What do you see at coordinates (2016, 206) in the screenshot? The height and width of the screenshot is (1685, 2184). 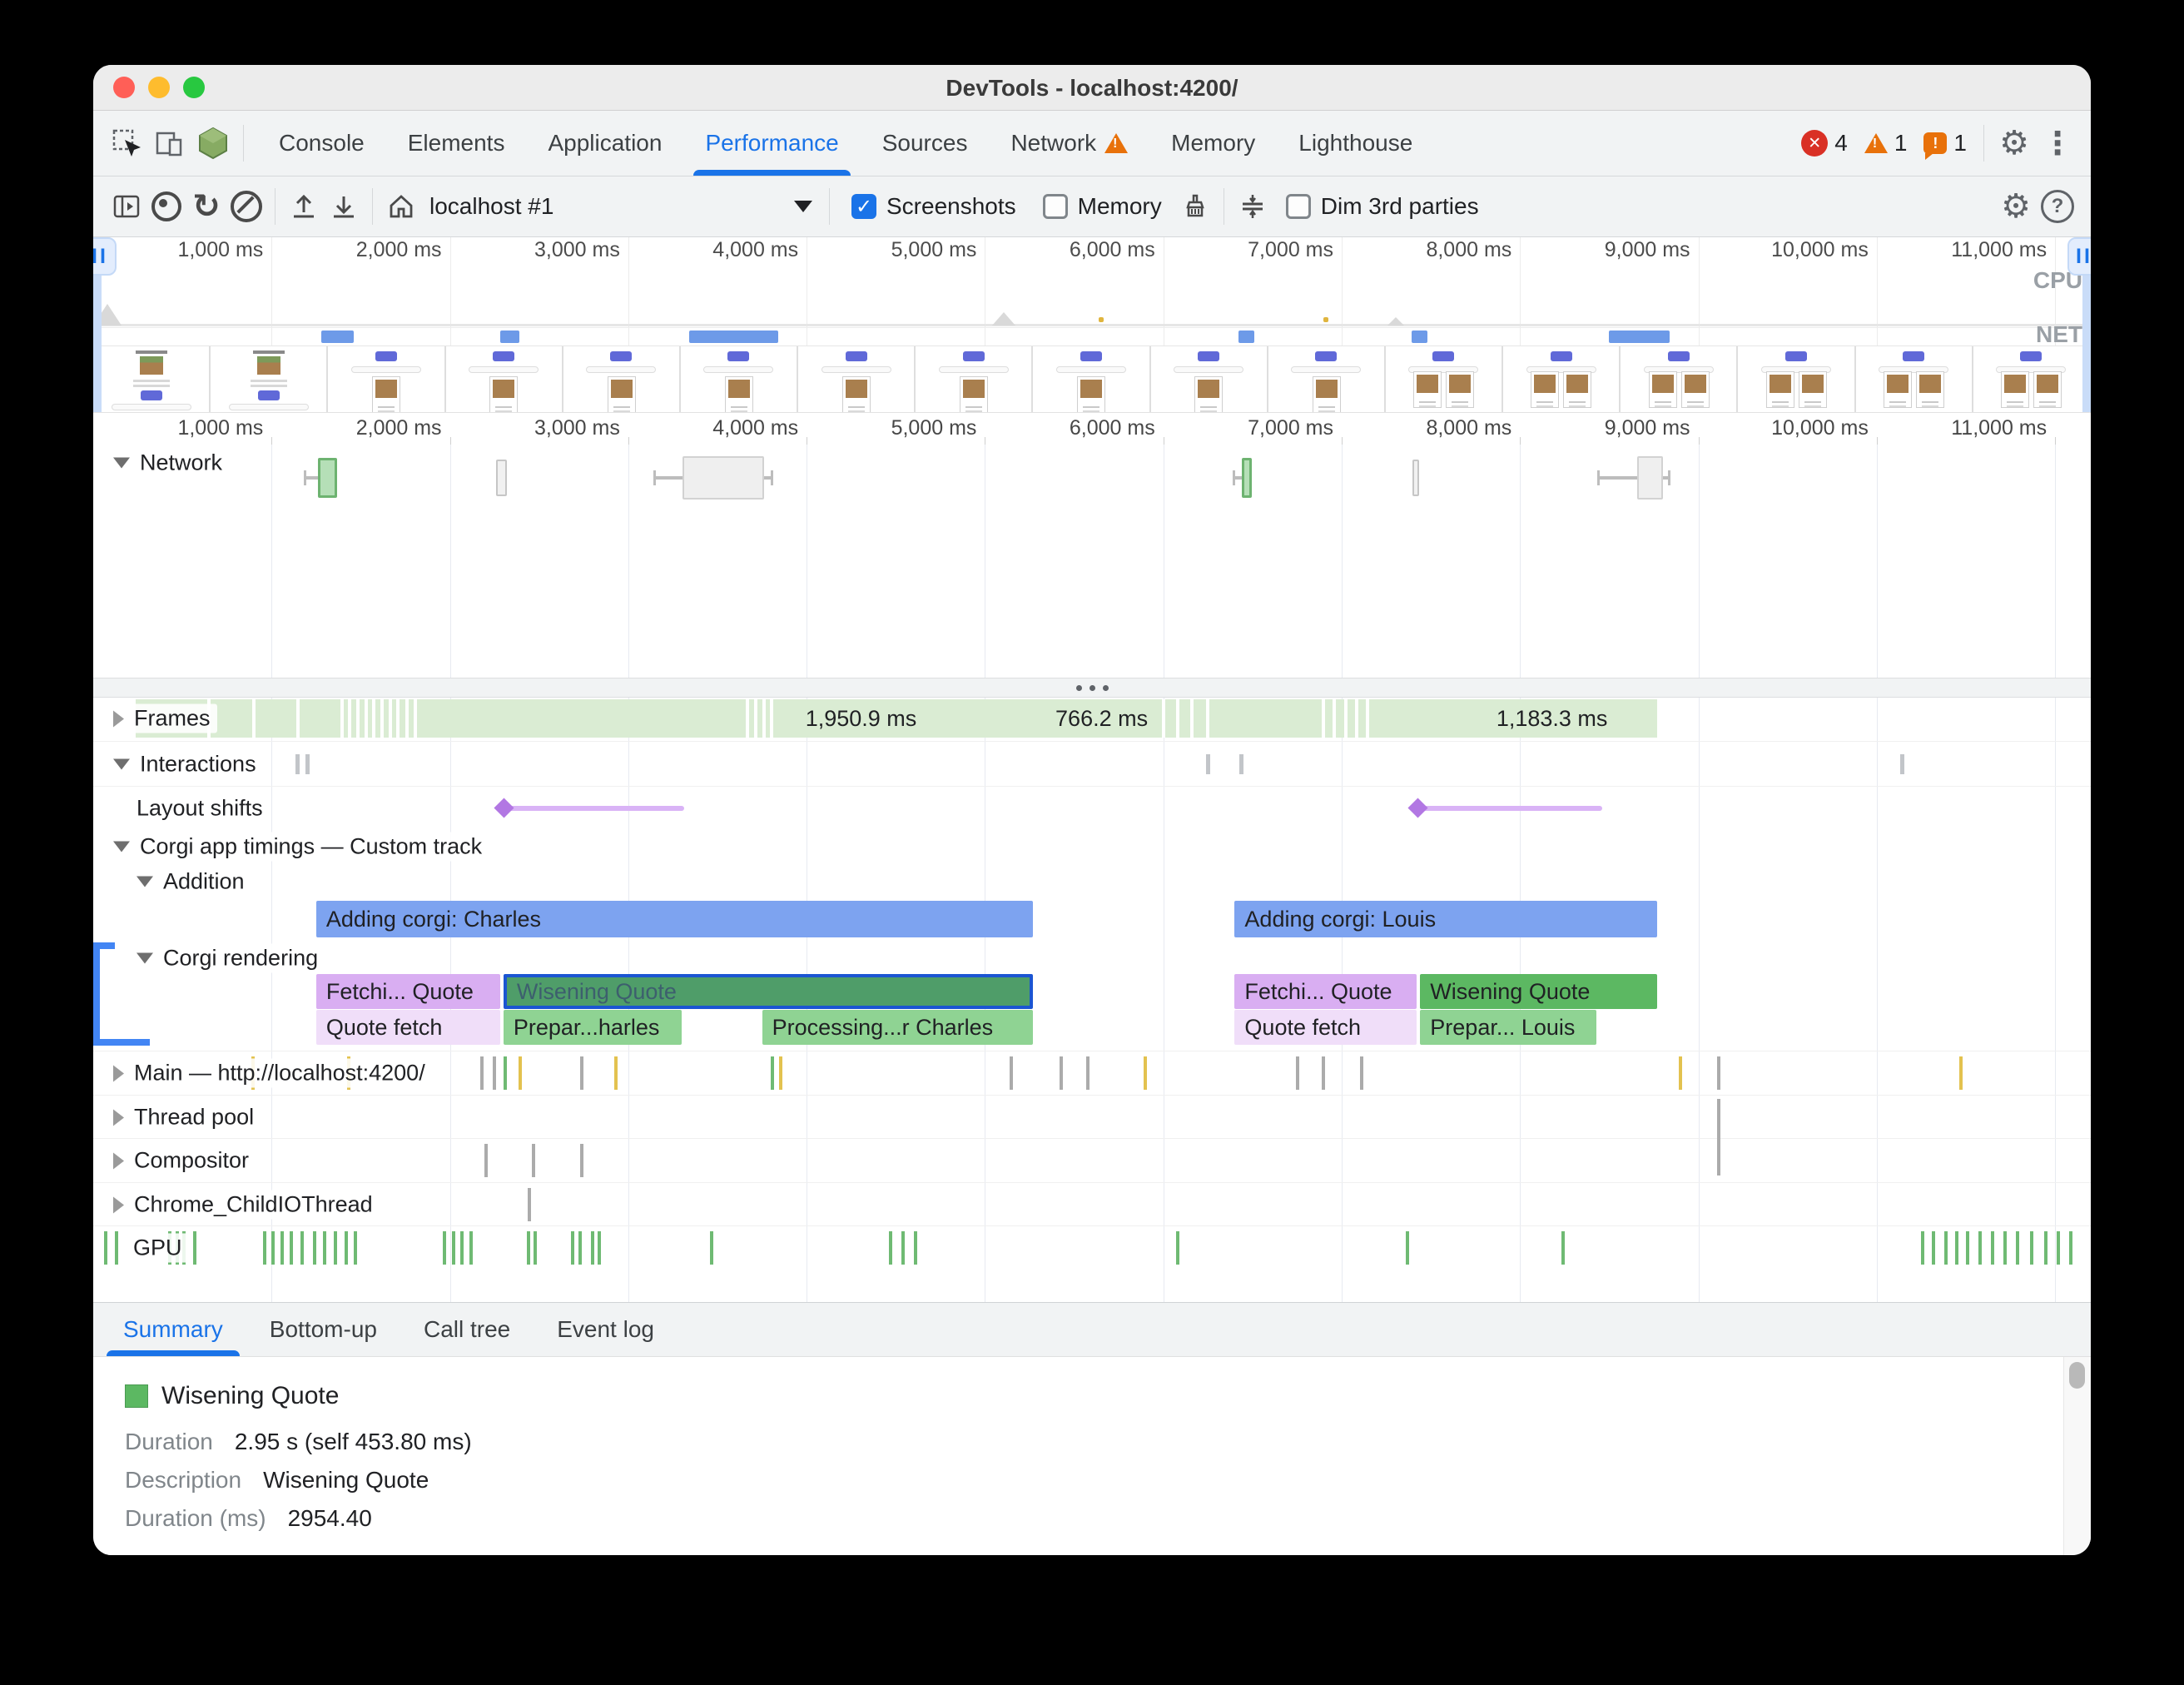 I see `capture-settings-gear-icon: ⚙` at bounding box center [2016, 206].